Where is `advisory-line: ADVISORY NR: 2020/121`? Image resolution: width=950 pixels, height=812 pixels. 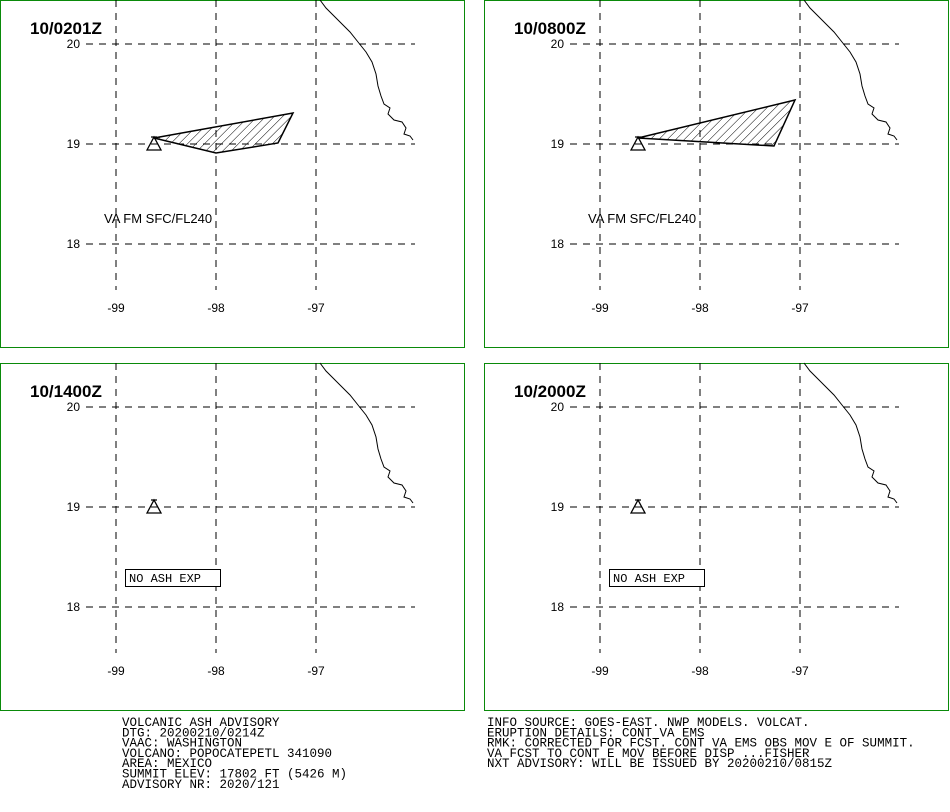
advisory-line: ADVISORY NR: 2020/121 is located at coordinates (201, 785).